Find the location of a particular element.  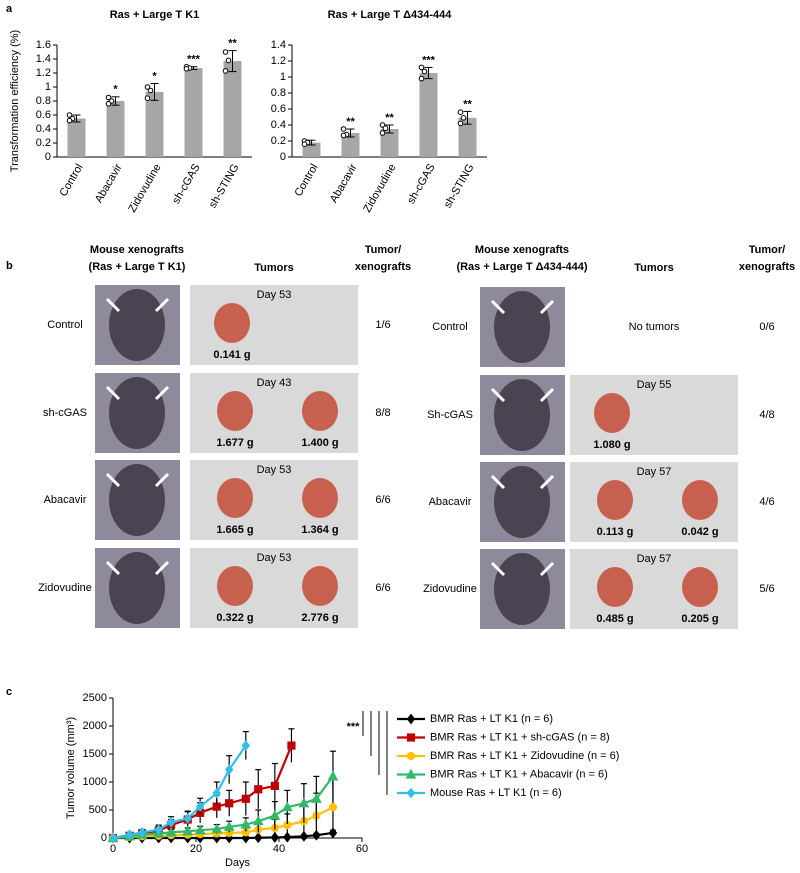

tumor-weight: 1.364 g is located at coordinates (319, 530).